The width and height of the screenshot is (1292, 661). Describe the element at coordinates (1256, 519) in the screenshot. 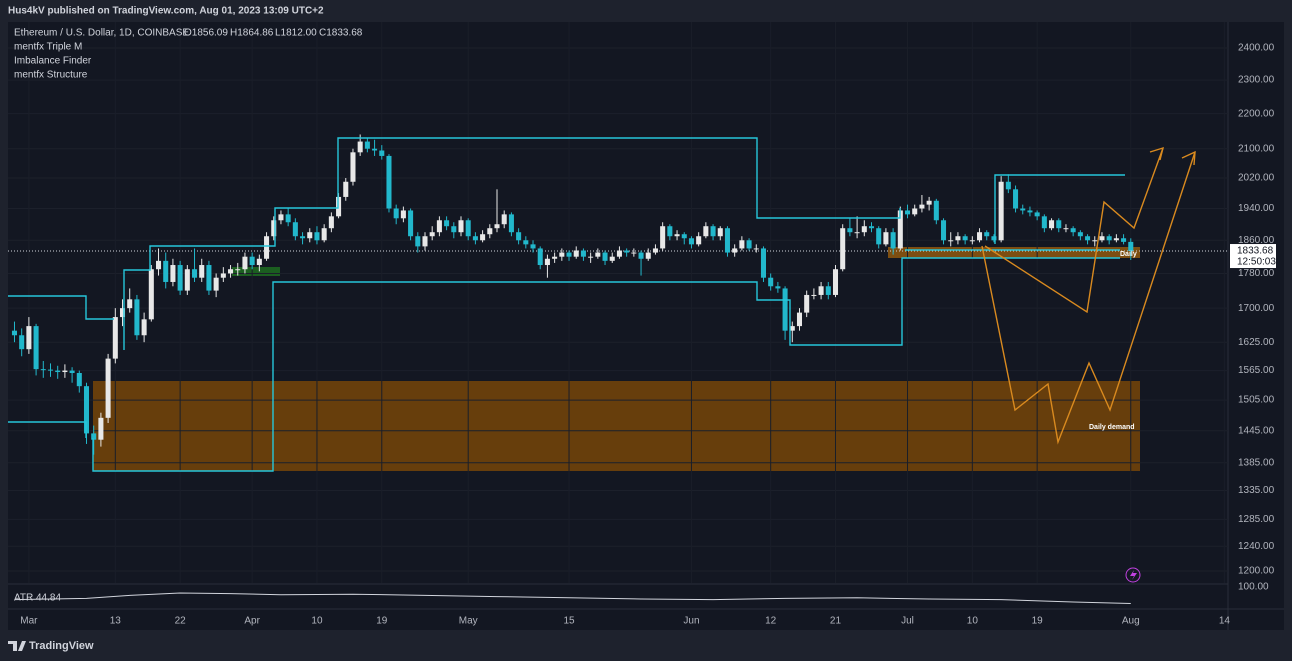

I see `y-tick-label: 1285.00` at that location.